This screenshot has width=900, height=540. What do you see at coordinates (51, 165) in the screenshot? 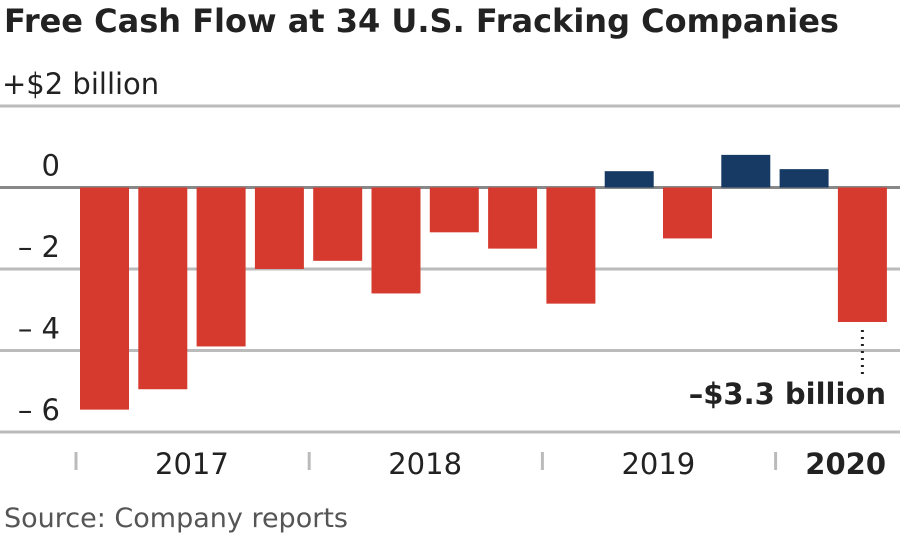
I see `y-tick-label: 0` at bounding box center [51, 165].